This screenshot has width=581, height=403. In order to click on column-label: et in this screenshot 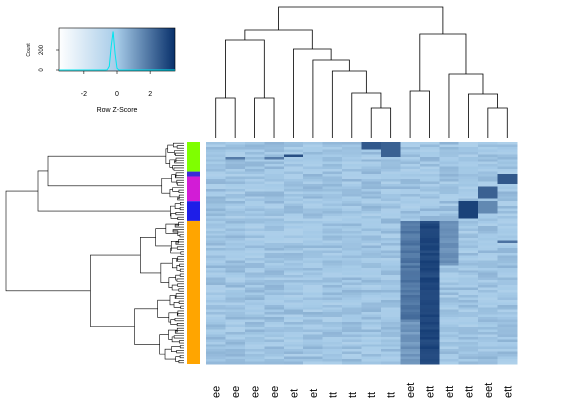, I will do `click(294, 393)`.